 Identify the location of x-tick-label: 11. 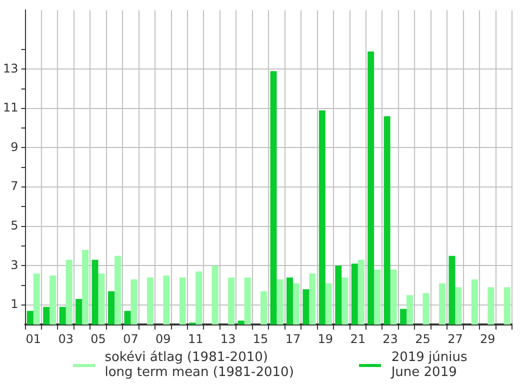
(196, 339).